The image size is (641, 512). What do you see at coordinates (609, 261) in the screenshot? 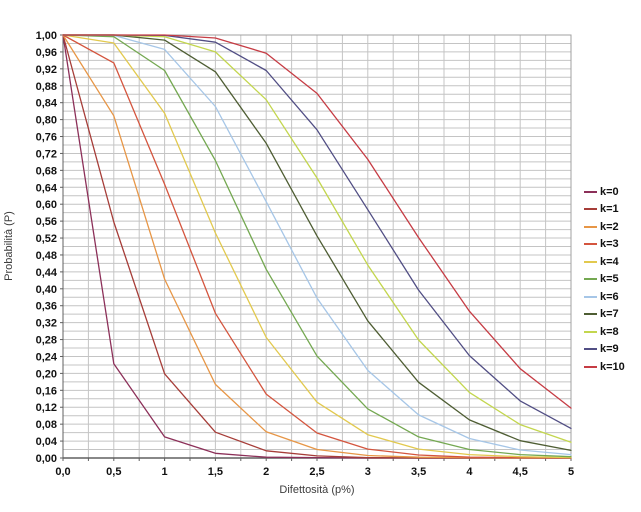
I see `legend-label: k=4` at bounding box center [609, 261].